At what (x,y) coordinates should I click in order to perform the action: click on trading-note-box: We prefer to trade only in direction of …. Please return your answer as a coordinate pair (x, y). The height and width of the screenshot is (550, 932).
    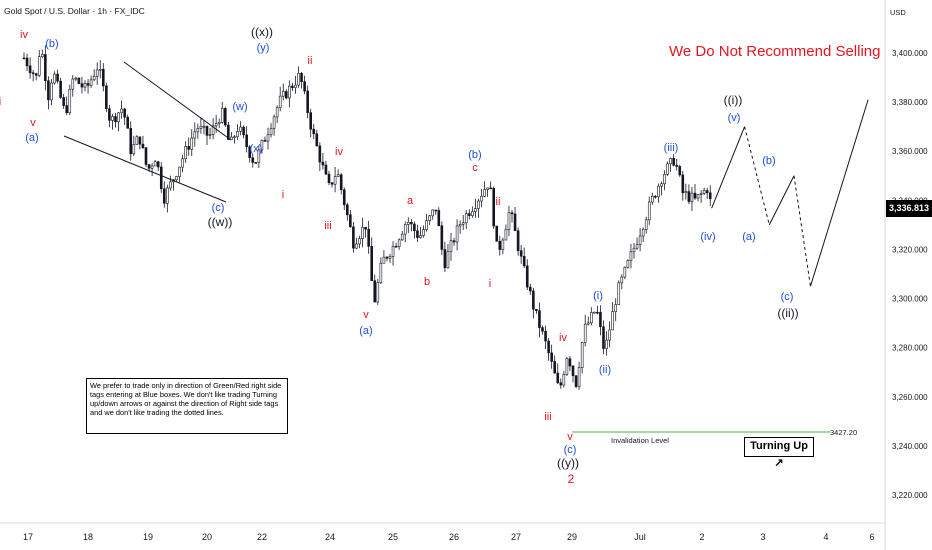
    Looking at the image, I should click on (187, 406).